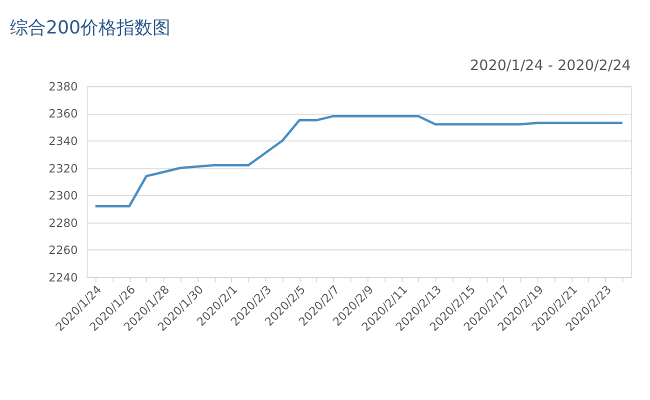 The height and width of the screenshot is (400, 650). I want to click on y-tick-label: 2320, so click(63, 168).